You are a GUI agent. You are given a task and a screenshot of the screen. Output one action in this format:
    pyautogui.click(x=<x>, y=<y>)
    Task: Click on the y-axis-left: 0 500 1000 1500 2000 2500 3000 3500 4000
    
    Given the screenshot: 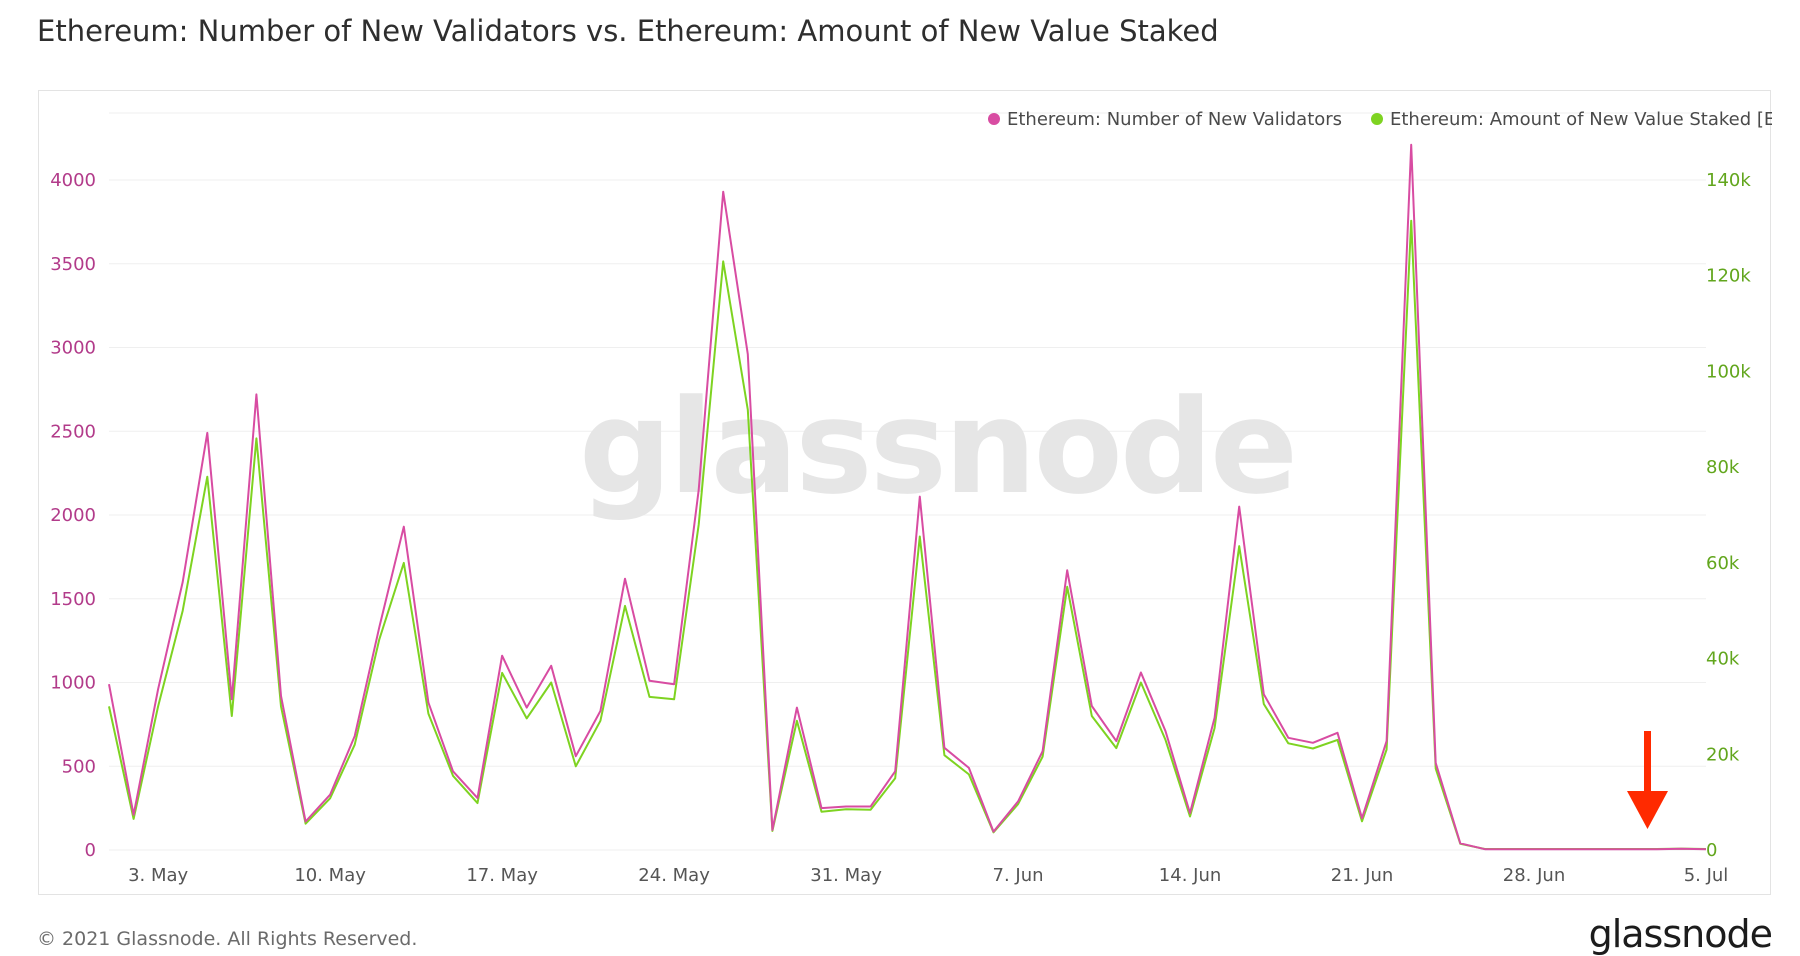 What is the action you would take?
    pyautogui.click(x=73, y=515)
    